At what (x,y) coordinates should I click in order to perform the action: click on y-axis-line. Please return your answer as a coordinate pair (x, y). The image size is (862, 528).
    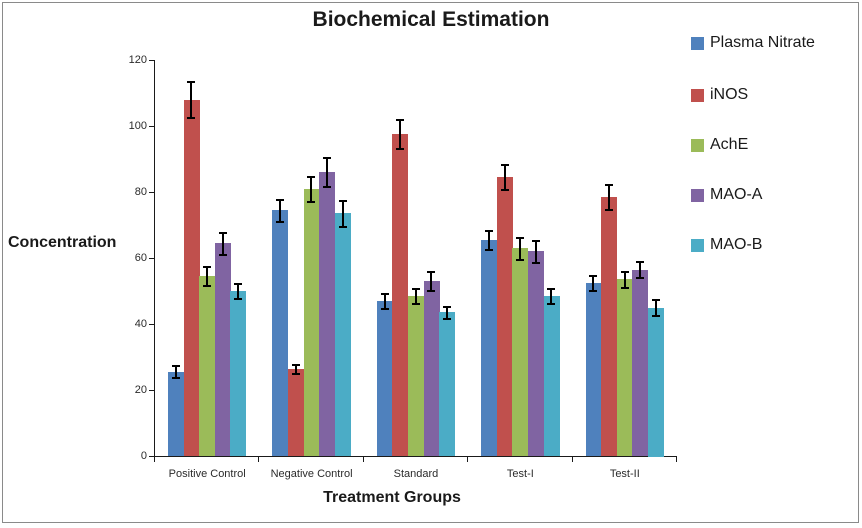
    Looking at the image, I should click on (154, 258).